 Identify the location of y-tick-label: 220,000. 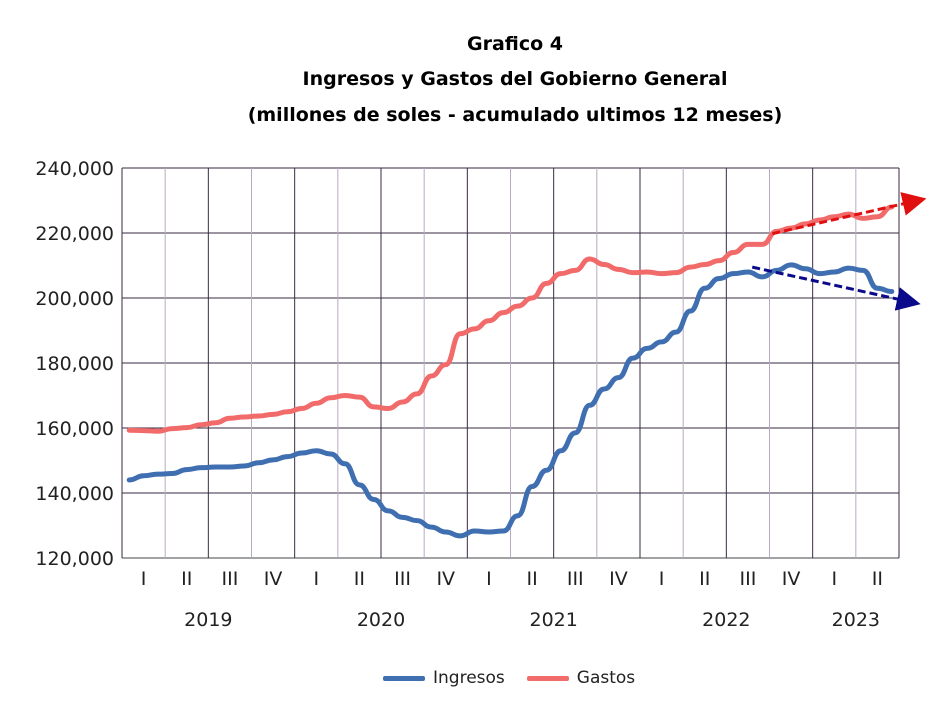
(74, 234).